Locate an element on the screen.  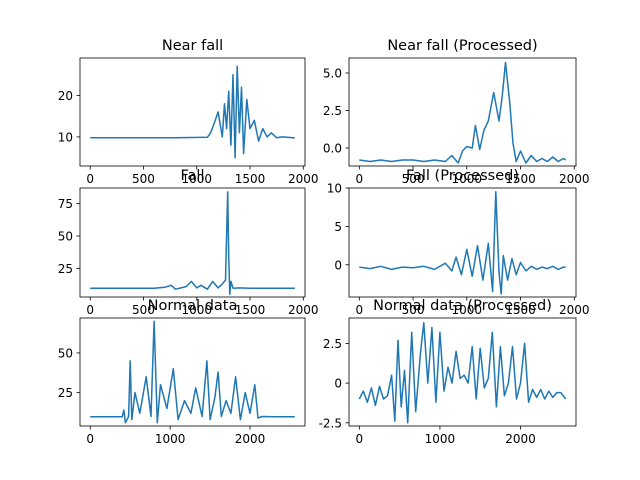
subplot-title: Near fall is located at coordinates (192, 46).